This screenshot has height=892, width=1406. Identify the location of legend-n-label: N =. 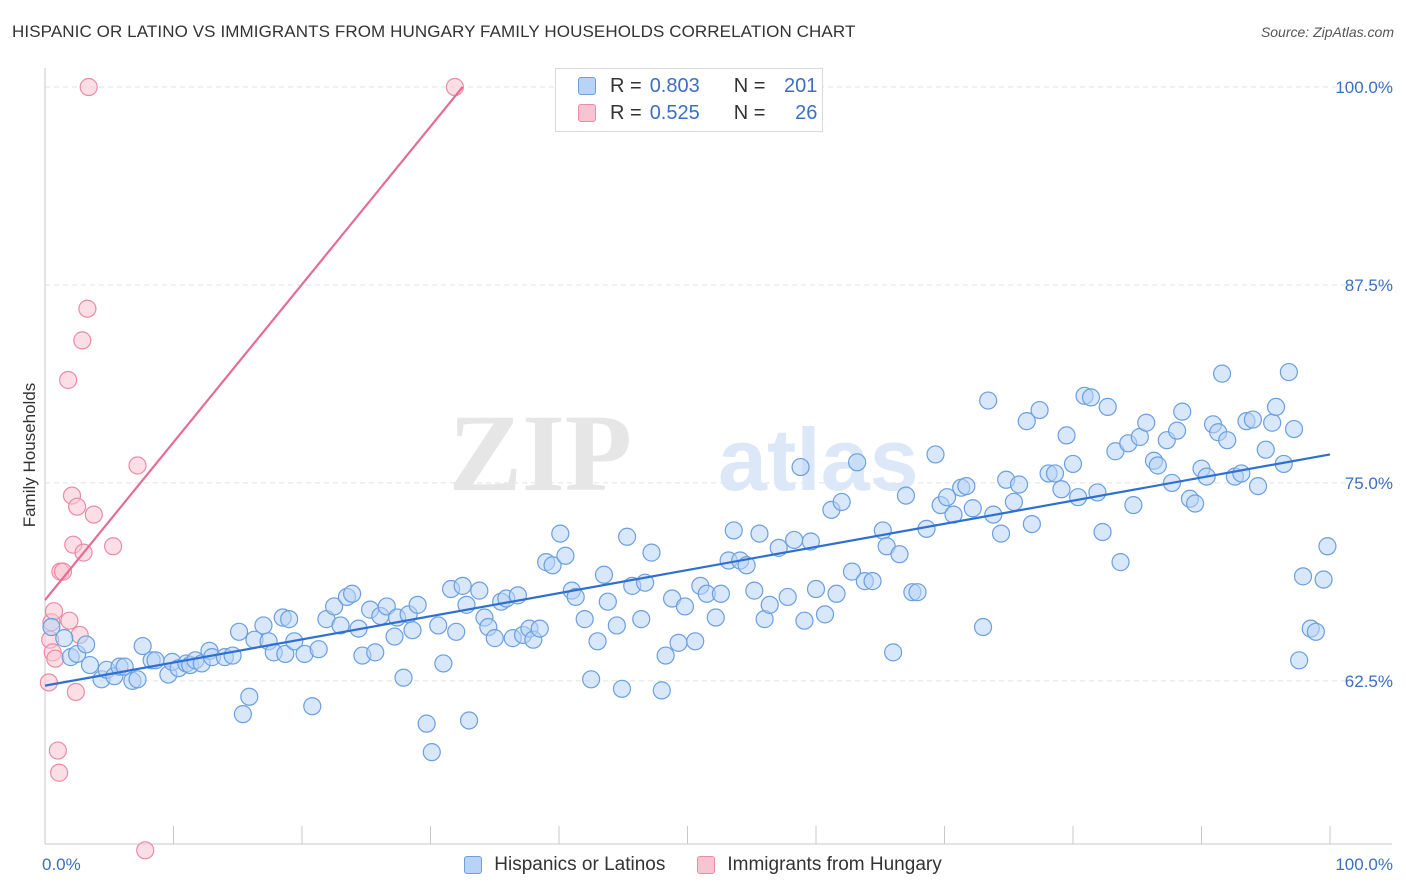
(749, 112).